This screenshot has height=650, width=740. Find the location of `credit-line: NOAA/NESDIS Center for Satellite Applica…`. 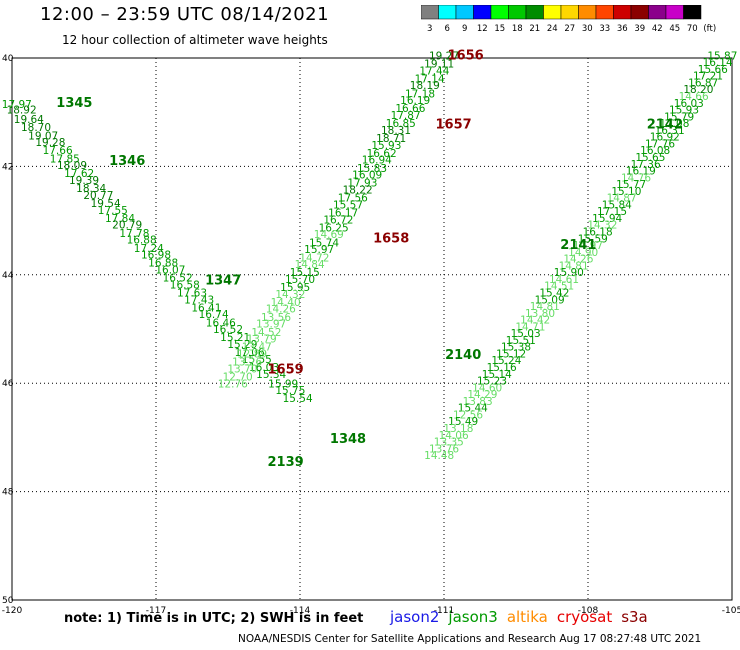

credit-line: NOAA/NESDIS Center for Satellite Applica… is located at coordinates (470, 639).